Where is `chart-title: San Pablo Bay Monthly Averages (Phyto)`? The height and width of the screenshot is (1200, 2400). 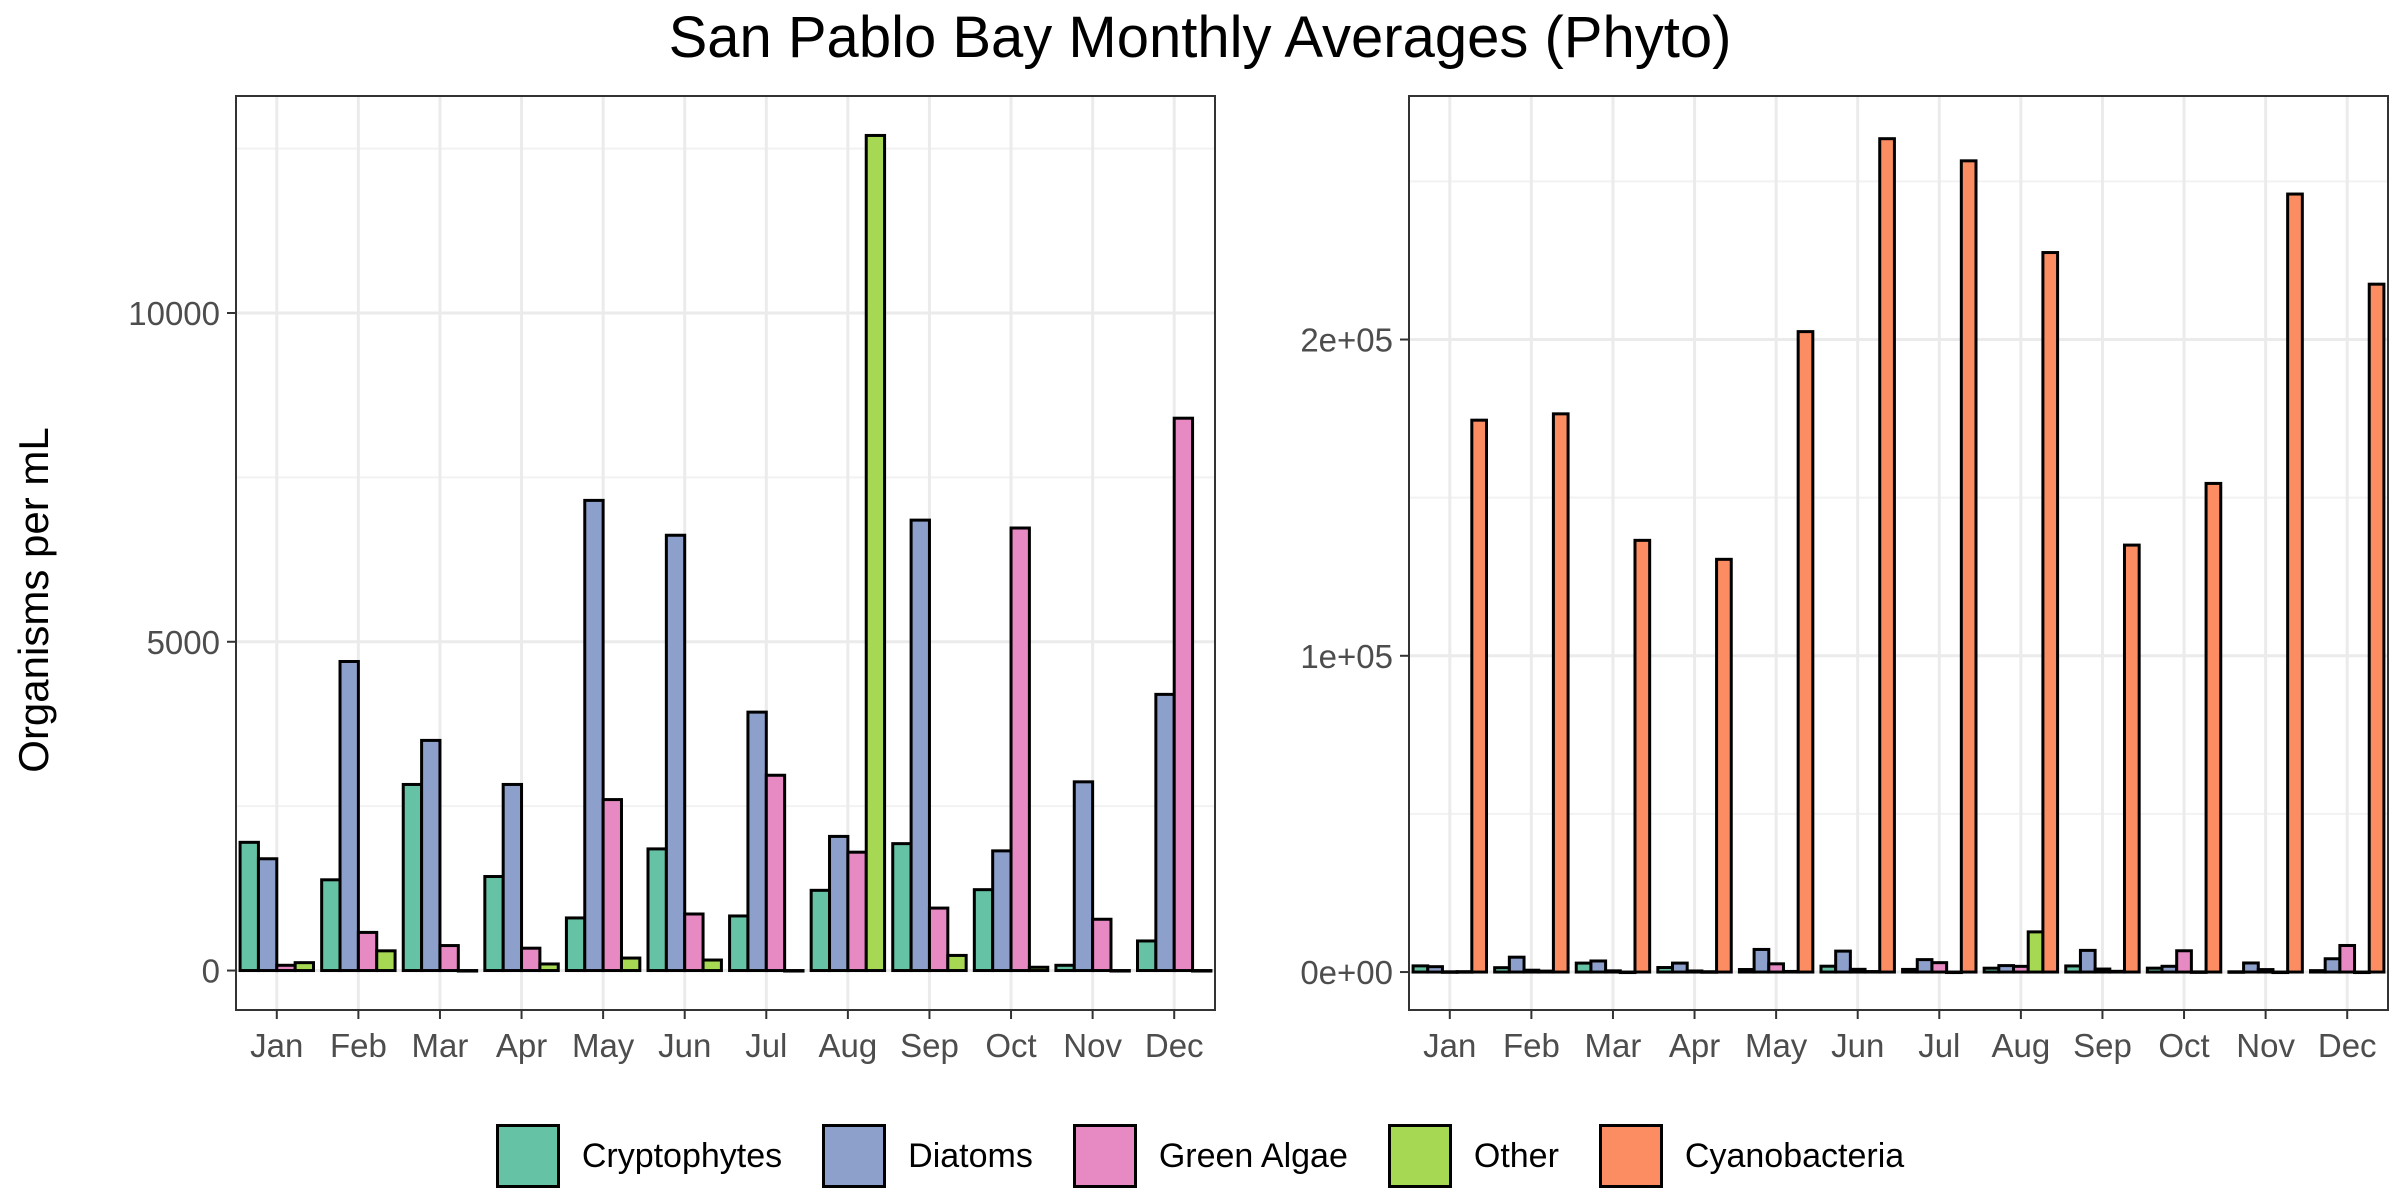 chart-title: San Pablo Bay Monthly Averages (Phyto) is located at coordinates (1200, 37).